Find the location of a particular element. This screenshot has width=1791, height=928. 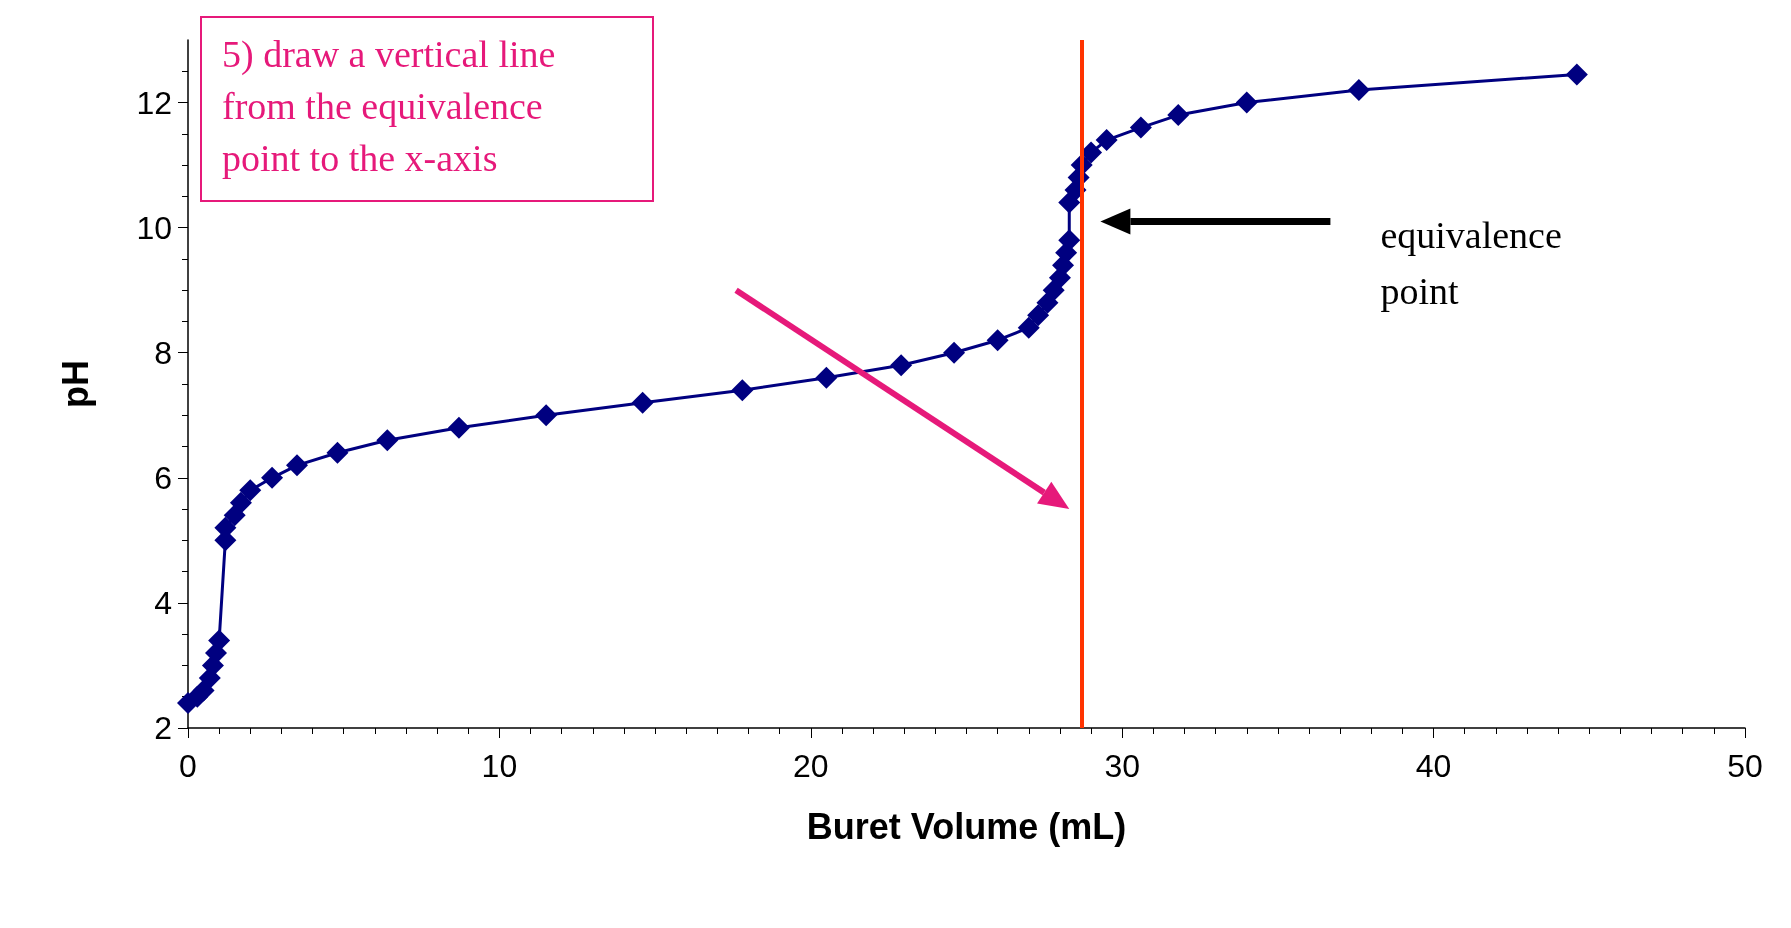

x-tick-label: 40 is located at coordinates (1433, 766).